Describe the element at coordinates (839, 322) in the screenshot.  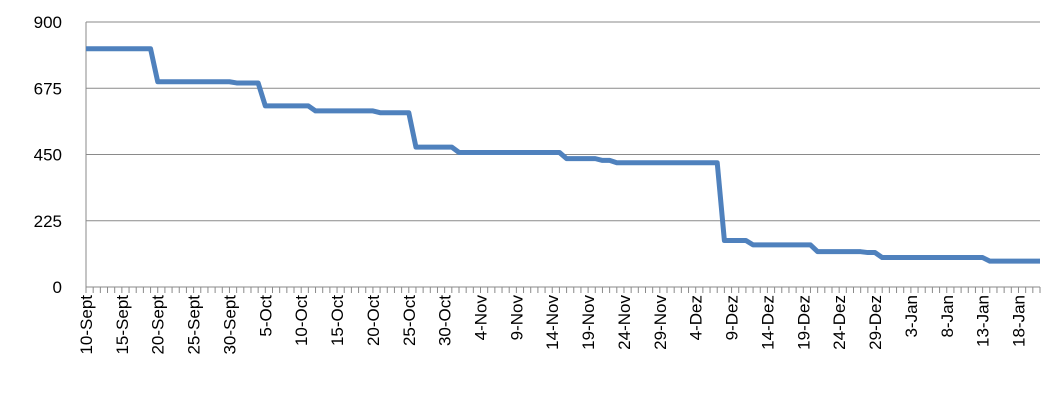
I see `x-tick-label-21: 24-Dez` at that location.